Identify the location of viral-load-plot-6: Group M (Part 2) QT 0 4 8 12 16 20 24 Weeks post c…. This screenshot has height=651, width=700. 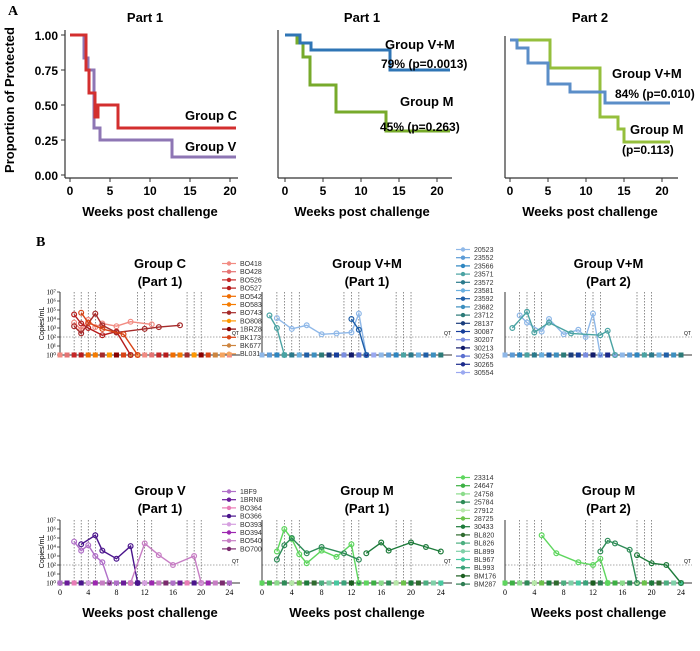
(597, 551).